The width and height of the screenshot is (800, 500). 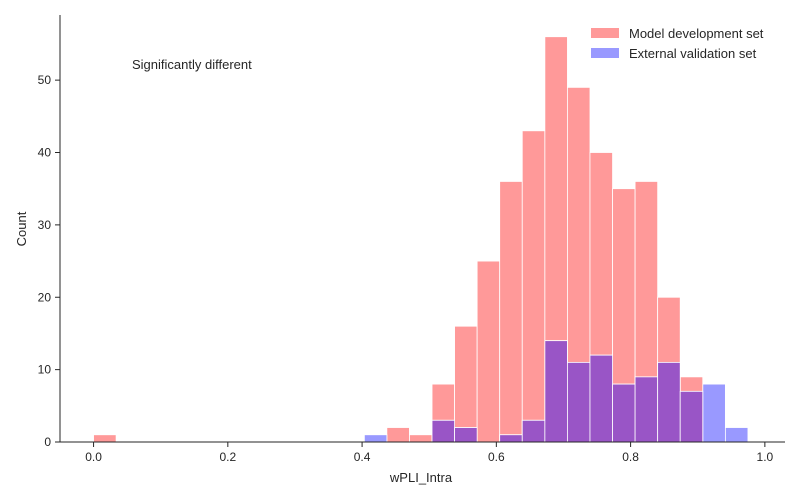 I want to click on y-tick-label-4: 40, so click(x=45, y=153).